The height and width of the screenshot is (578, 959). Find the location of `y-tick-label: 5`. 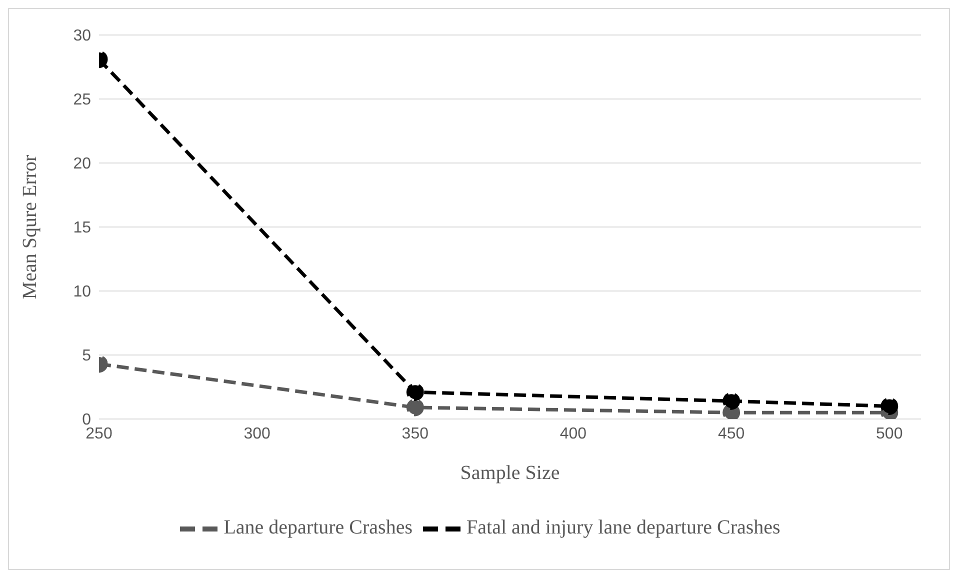

y-tick-label: 5 is located at coordinates (87, 356).